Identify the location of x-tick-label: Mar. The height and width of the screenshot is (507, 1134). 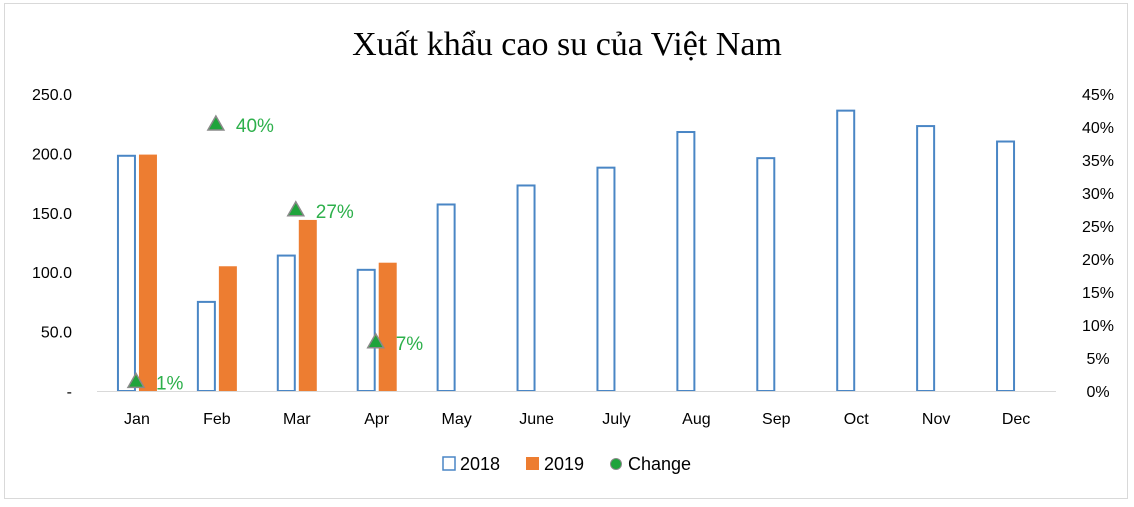
(297, 419).